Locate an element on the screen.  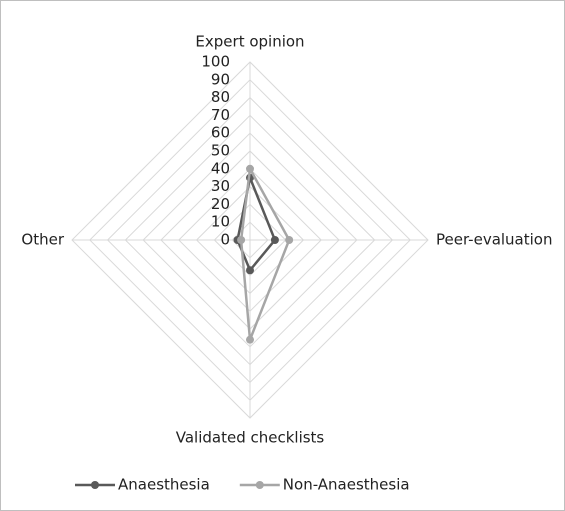
r-tick-label: 90 is located at coordinates (220, 79).